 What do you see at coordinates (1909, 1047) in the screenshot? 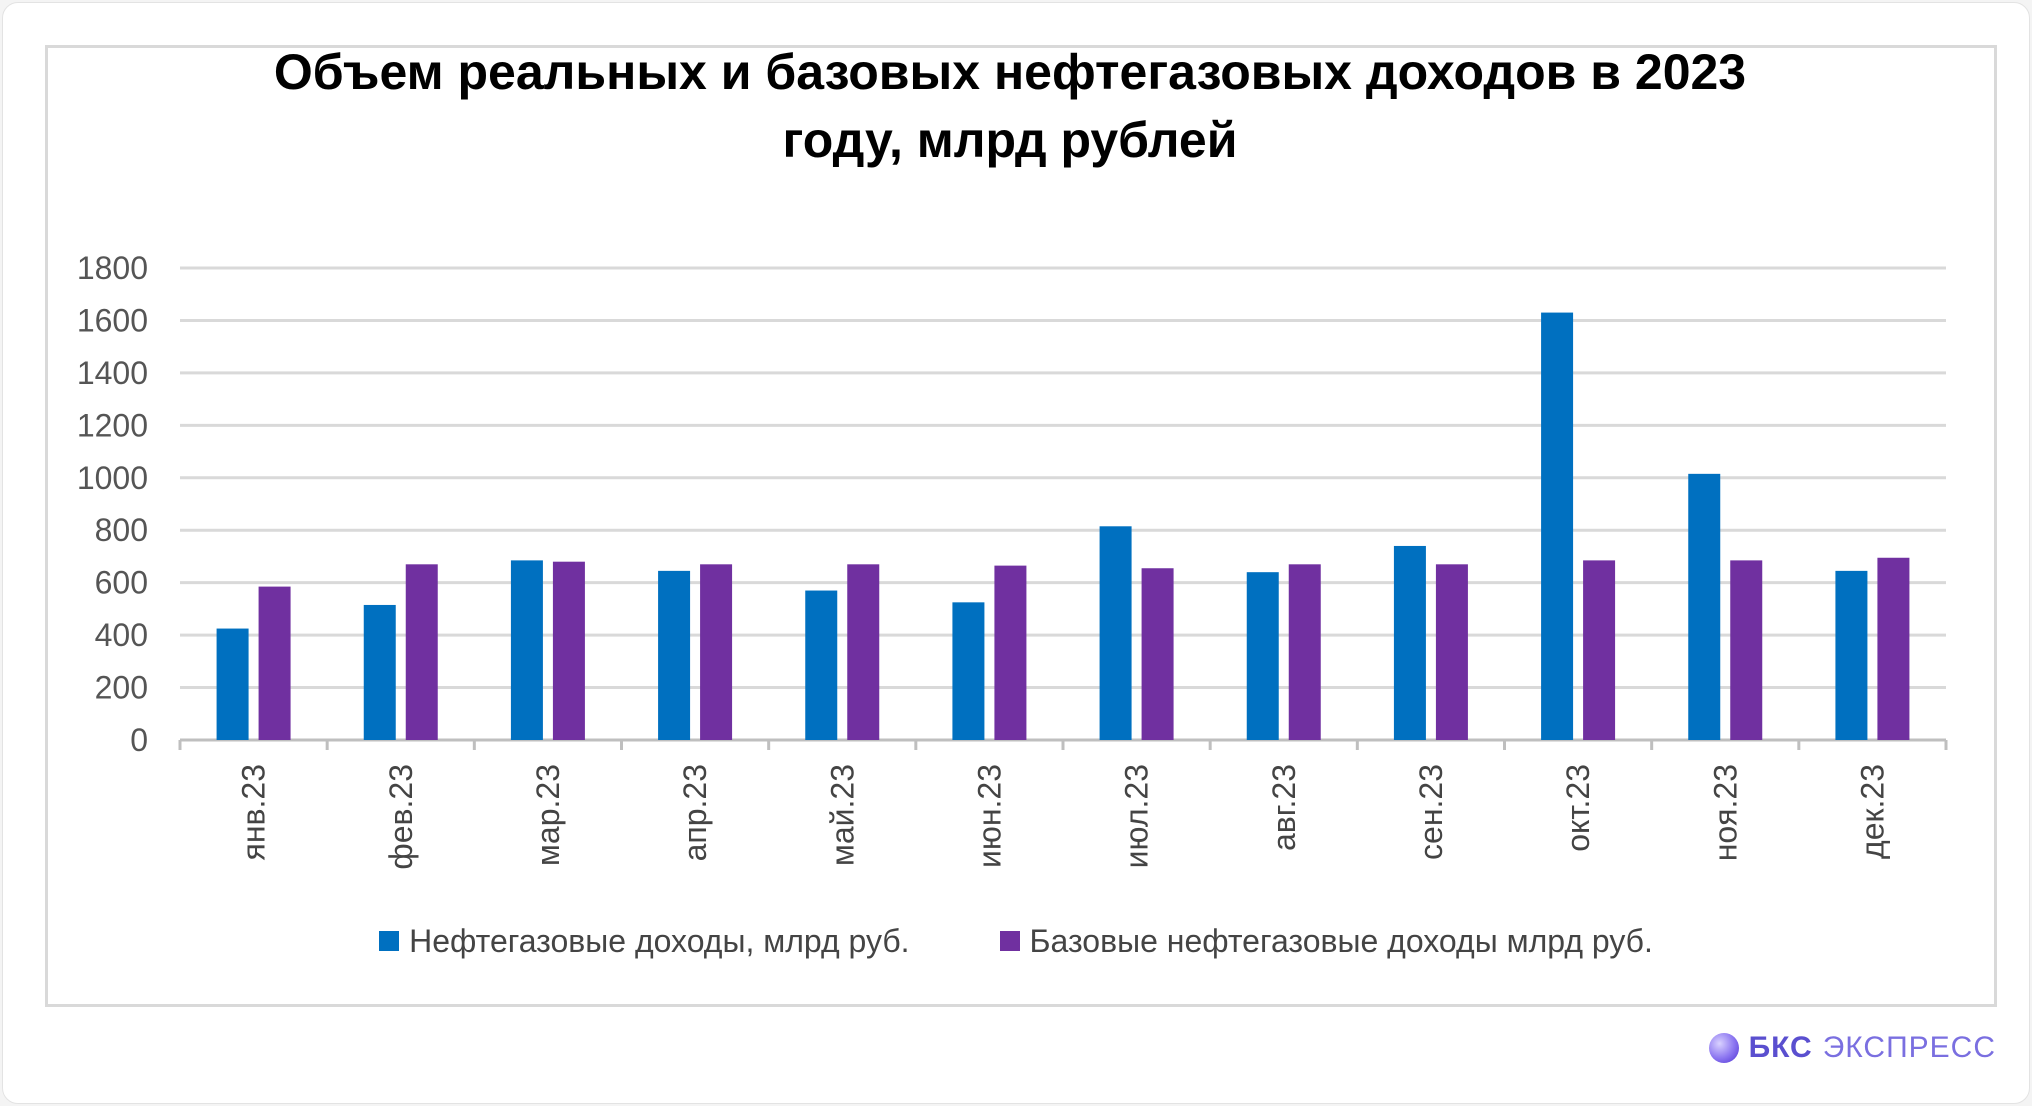
I see `brand-sub: ЭКСПРЕСС` at bounding box center [1909, 1047].